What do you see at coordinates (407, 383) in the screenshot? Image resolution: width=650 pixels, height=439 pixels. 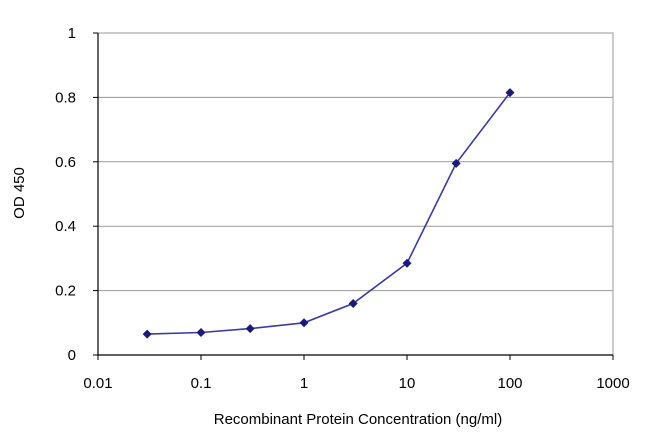 I see `x-tick-label-3: 10` at bounding box center [407, 383].